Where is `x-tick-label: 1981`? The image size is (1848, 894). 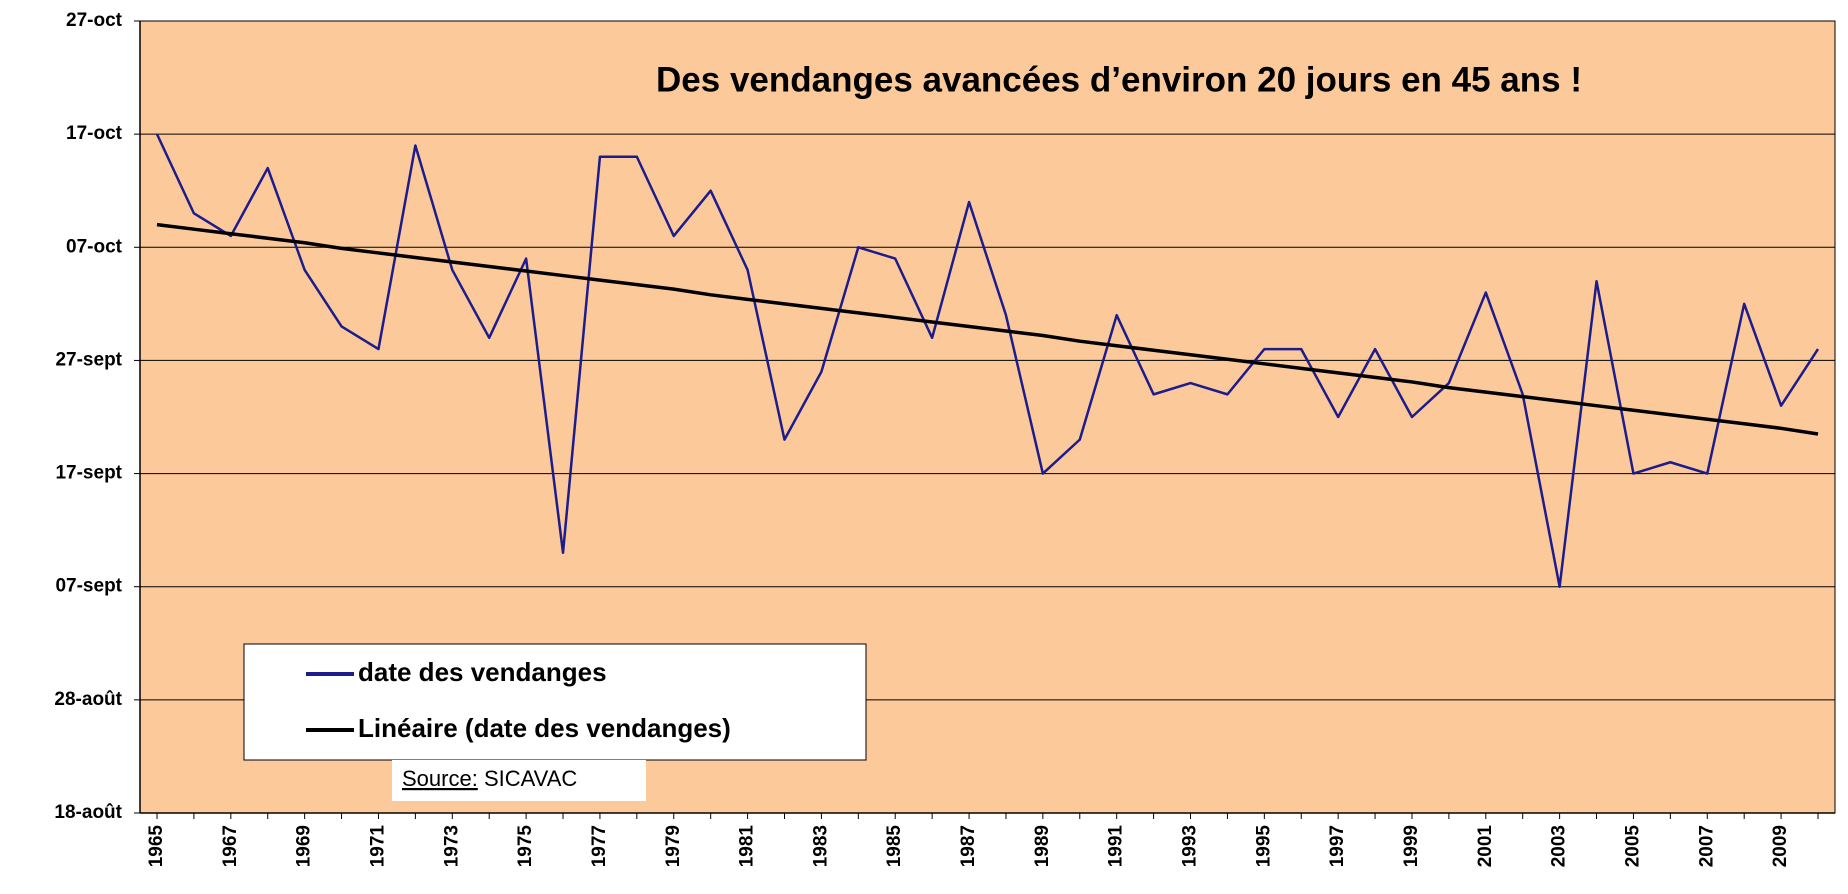 x-tick-label: 1981 is located at coordinates (747, 846).